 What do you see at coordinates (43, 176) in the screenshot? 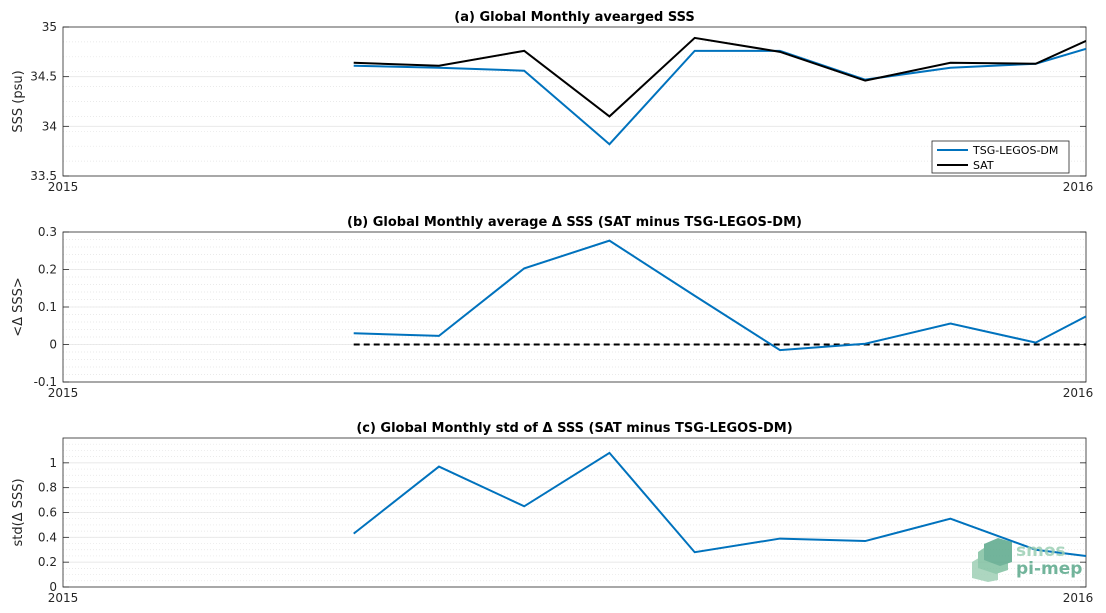
I see `ytick-label: 33.5` at bounding box center [43, 176].